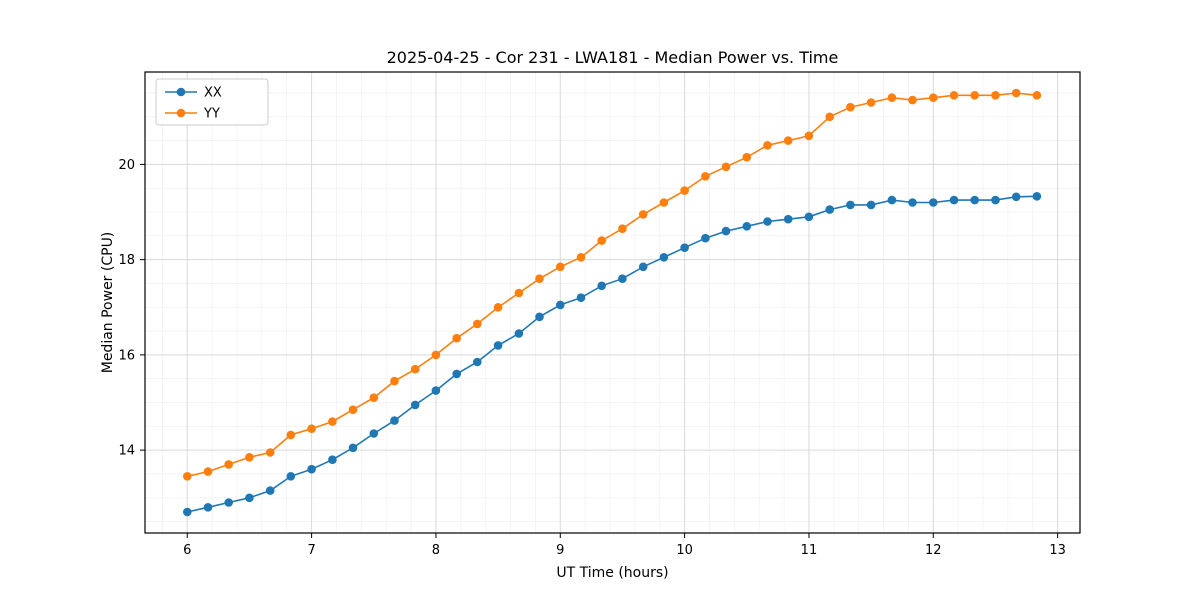 The height and width of the screenshot is (600, 1200). Describe the element at coordinates (1057, 550) in the screenshot. I see `x-tick-label: 13` at that location.